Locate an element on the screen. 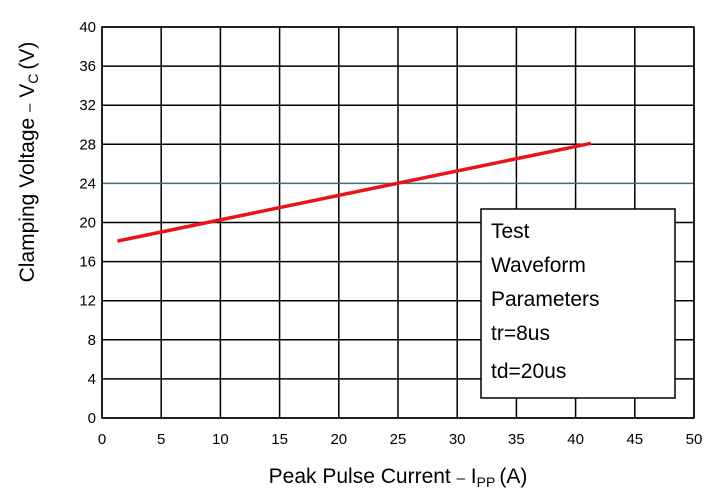  x-tick-label: 15 is located at coordinates (279, 439).